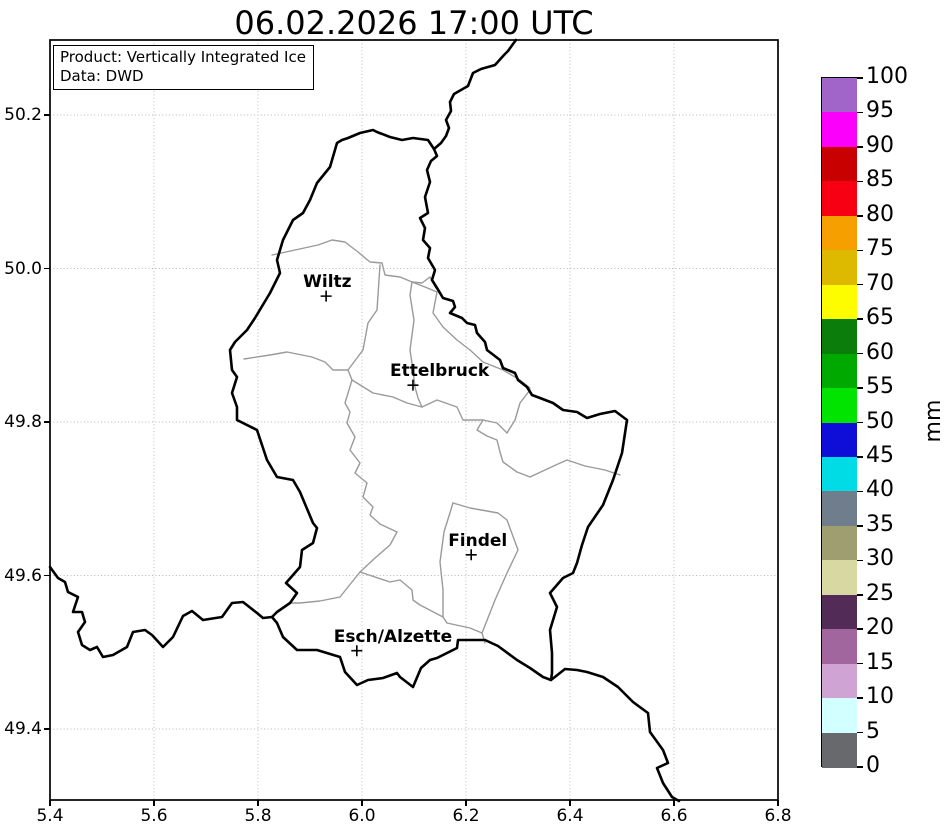 The image size is (950, 837). I want to click on colorbar-tick-label: 10, so click(880, 697).